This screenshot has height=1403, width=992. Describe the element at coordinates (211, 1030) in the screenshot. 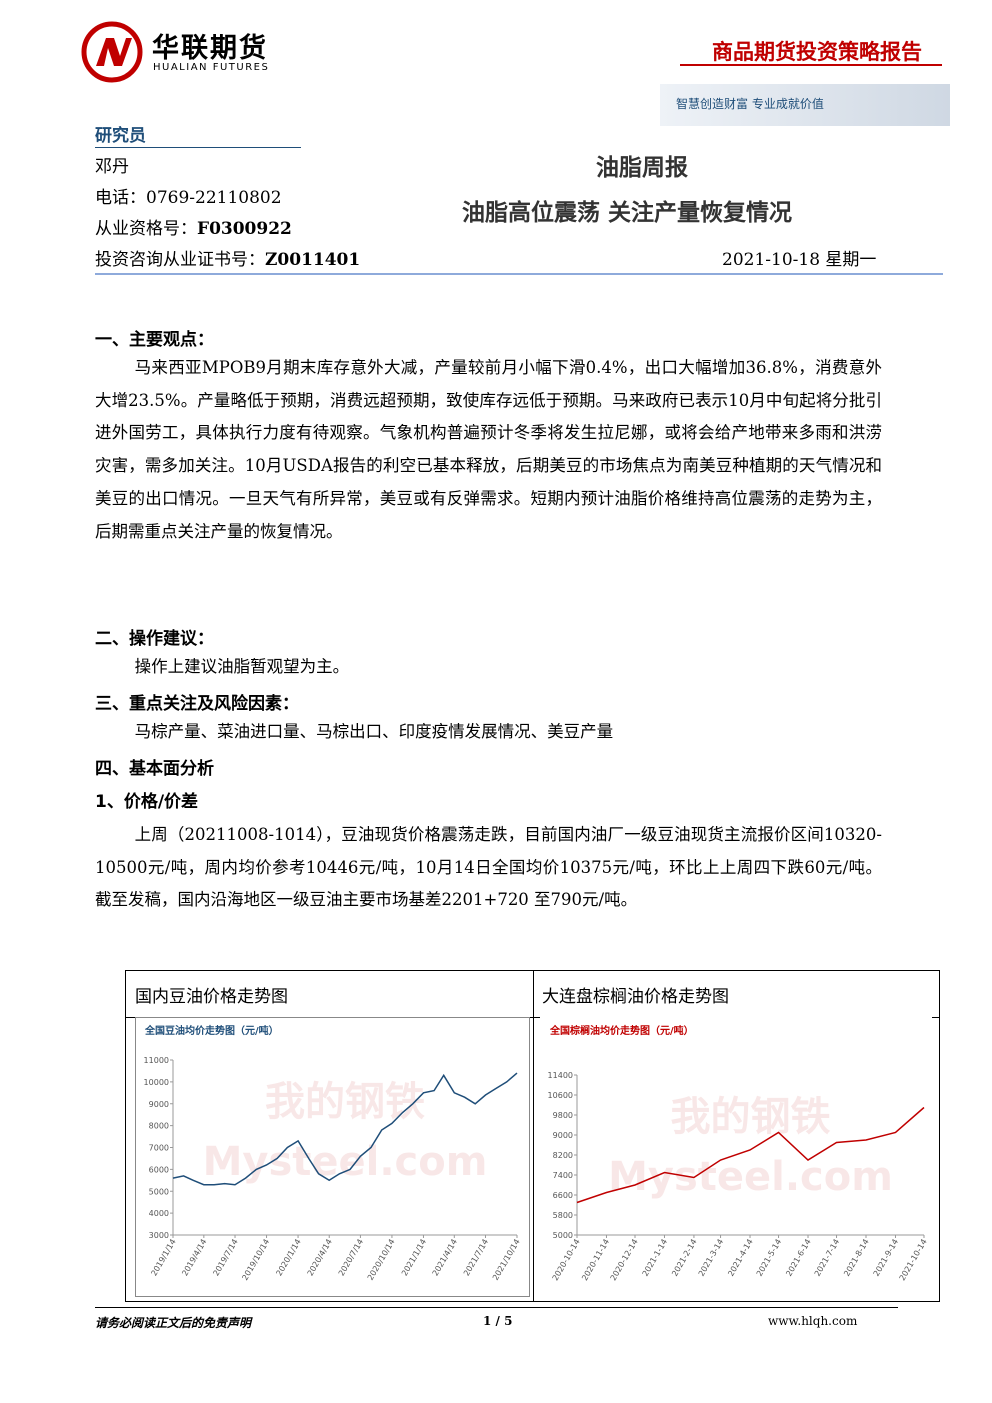

I see `chart-title: 全国豆油均价走势图（元/吨）` at that location.